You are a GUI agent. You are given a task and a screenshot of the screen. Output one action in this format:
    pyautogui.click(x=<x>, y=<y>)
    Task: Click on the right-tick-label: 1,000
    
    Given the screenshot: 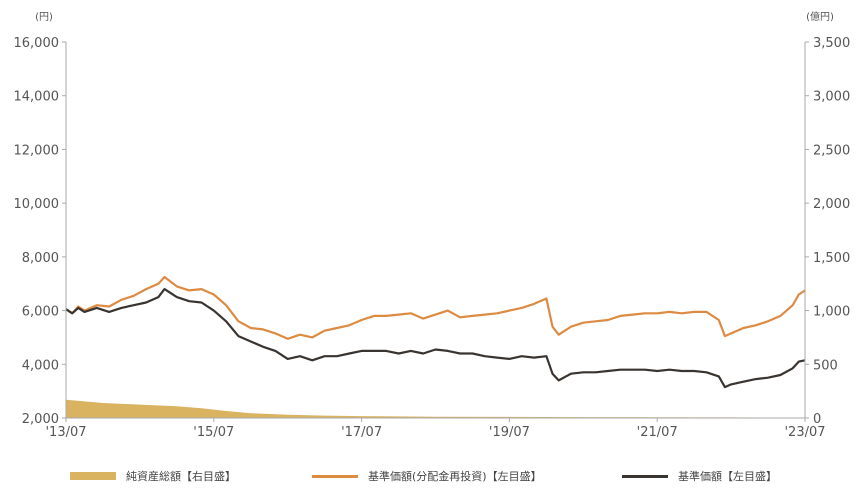 What is the action you would take?
    pyautogui.click(x=831, y=312)
    